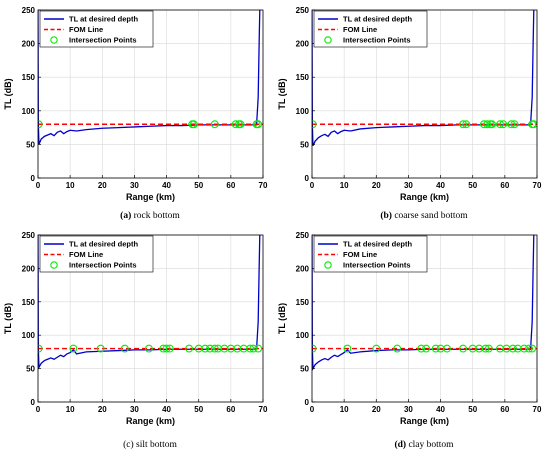 The height and width of the screenshot is (456, 550). I want to click on panel-caption: (d) clay bottom, so click(424, 444).